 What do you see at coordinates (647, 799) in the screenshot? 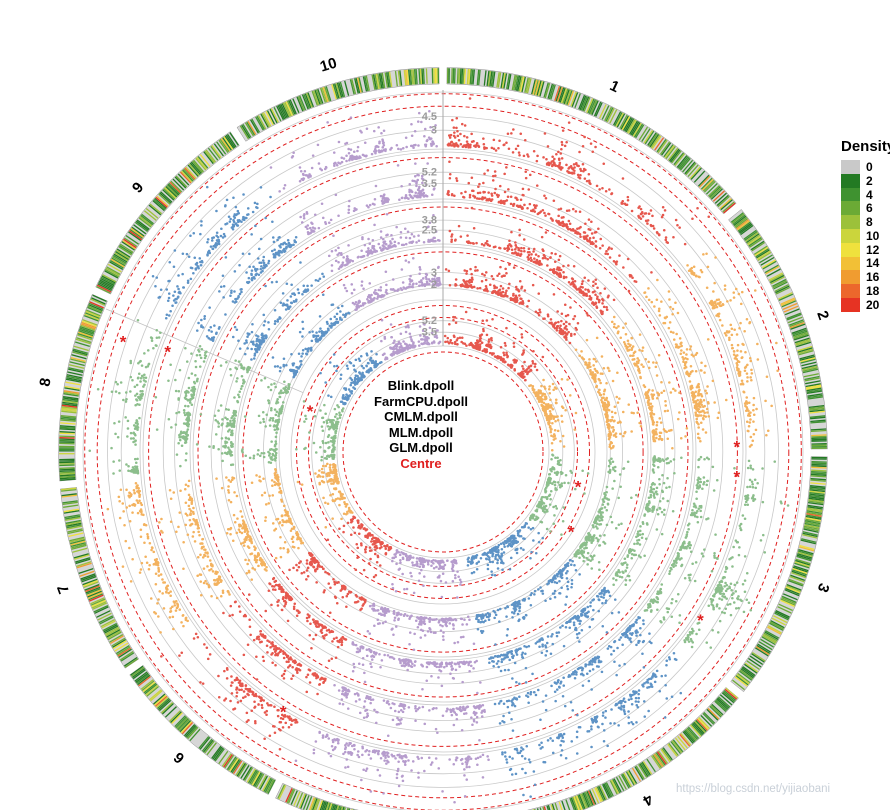
I see `chromosome-label: 4` at bounding box center [647, 799].